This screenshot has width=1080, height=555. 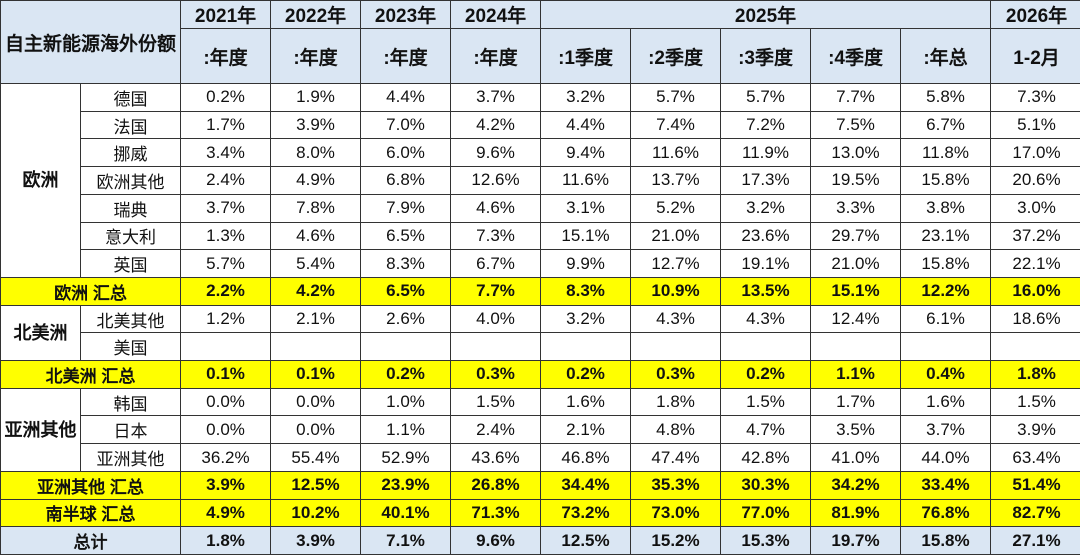 I want to click on value-cell: 6.0%, so click(x=406, y=153).